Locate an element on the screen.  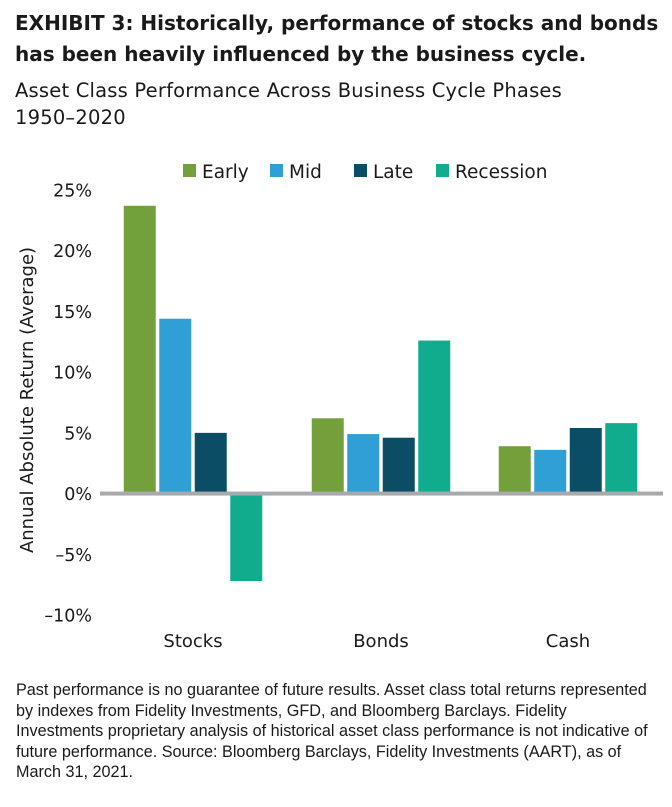
y-tick-label: –10% is located at coordinates (68, 617).